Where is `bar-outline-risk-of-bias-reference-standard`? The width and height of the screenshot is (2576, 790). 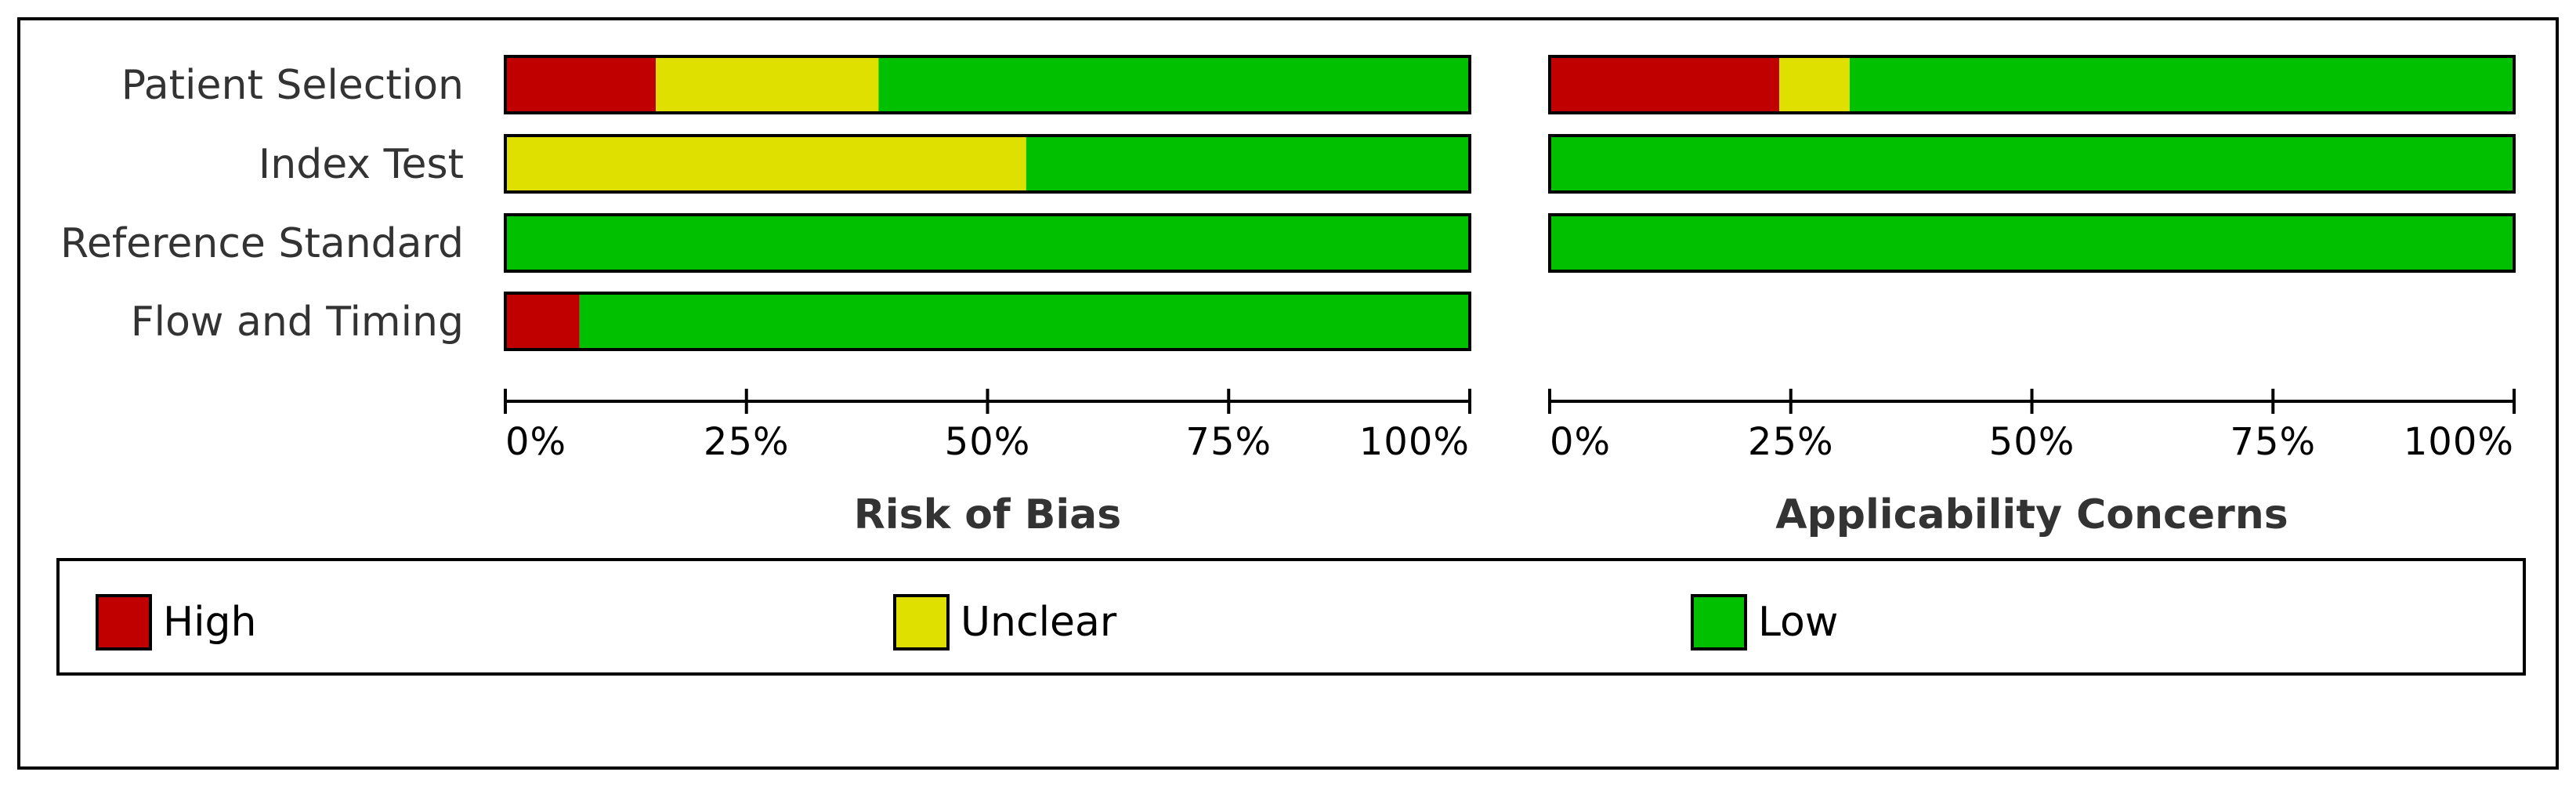
bar-outline-risk-of-bias-reference-standard is located at coordinates (988, 243).